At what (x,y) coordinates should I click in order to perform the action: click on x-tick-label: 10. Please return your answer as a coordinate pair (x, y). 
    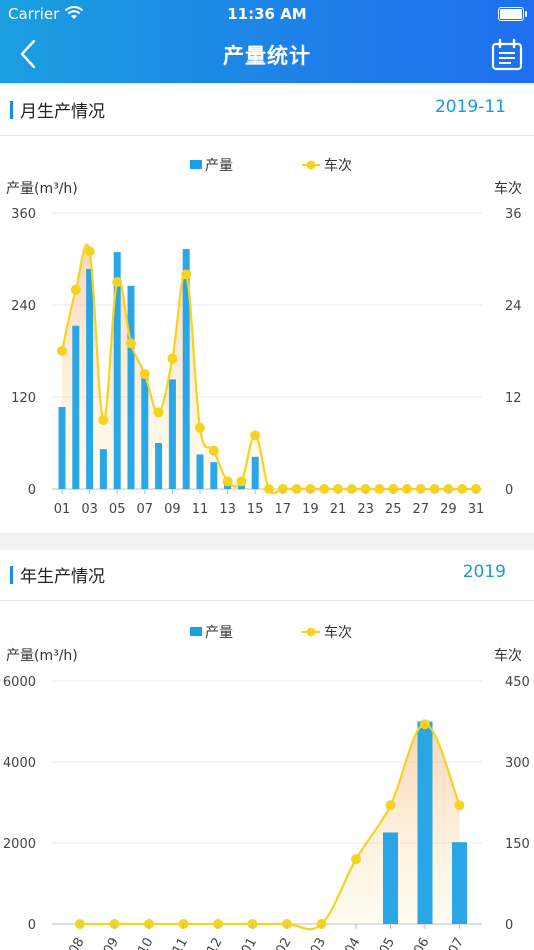
    Looking at the image, I should click on (145, 942).